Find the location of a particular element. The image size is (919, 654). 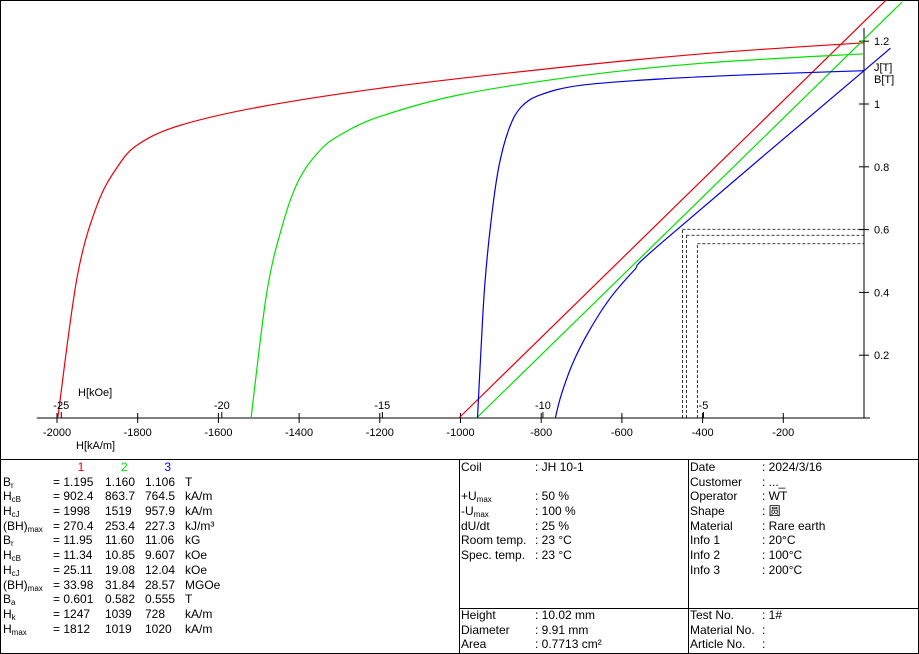

sample-identification: Test No.: 1# Material No.: Article No.: is located at coordinates (736, 630).